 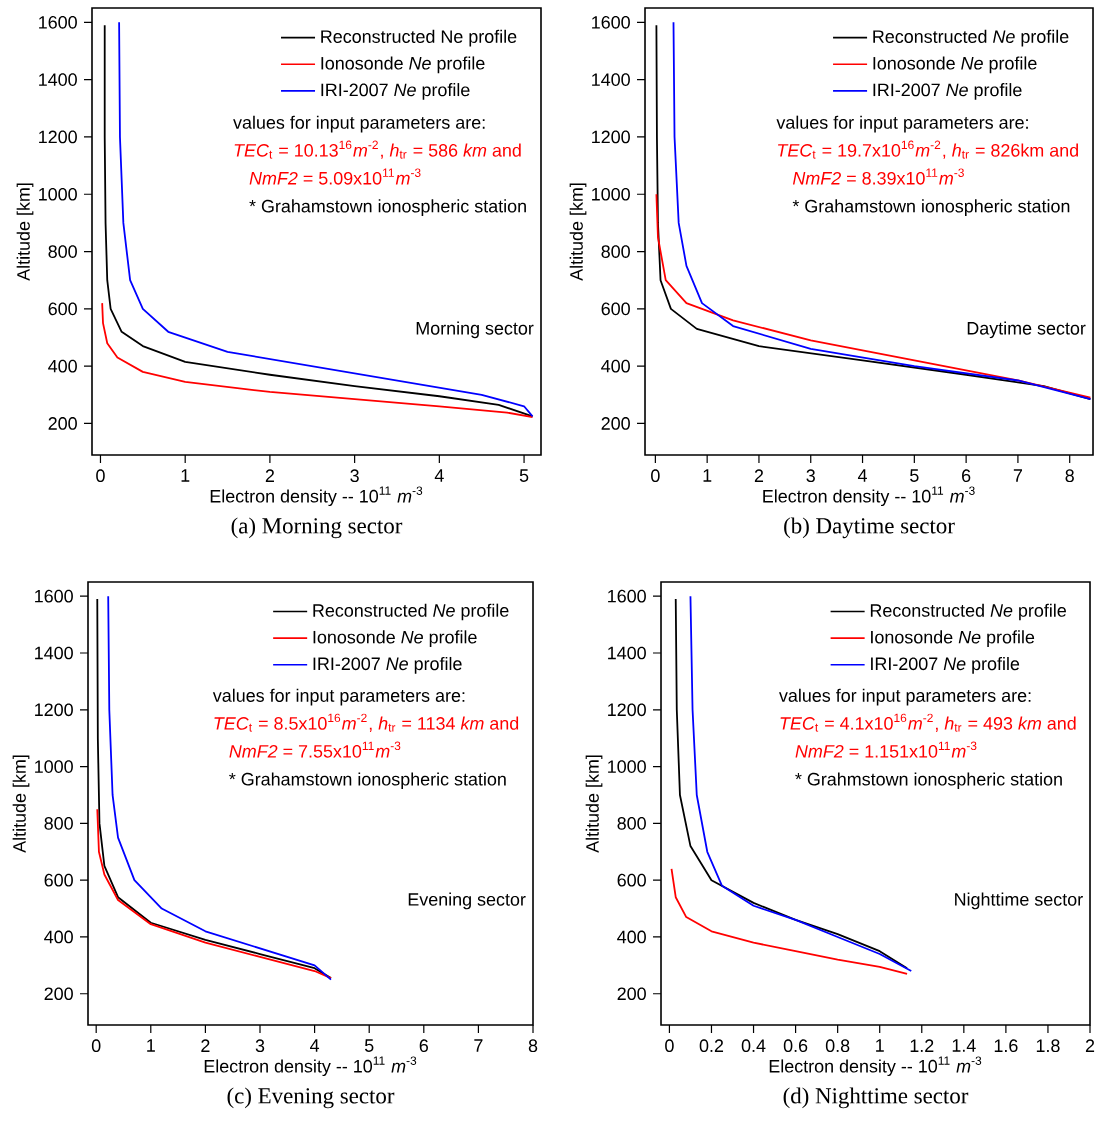 What do you see at coordinates (475, 330) in the screenshot?
I see `annotation: Morning sector` at bounding box center [475, 330].